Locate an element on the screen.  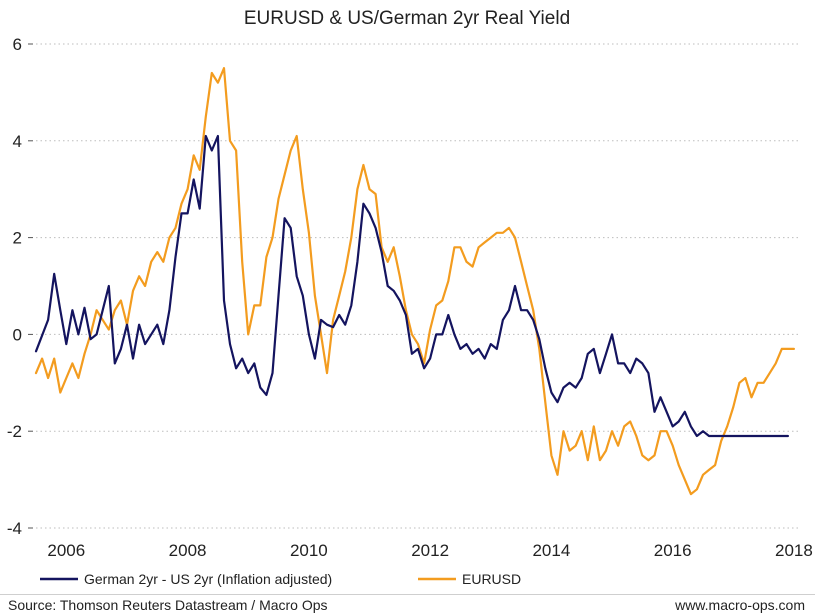
x-tick-label-5: 2016 is located at coordinates (673, 550).